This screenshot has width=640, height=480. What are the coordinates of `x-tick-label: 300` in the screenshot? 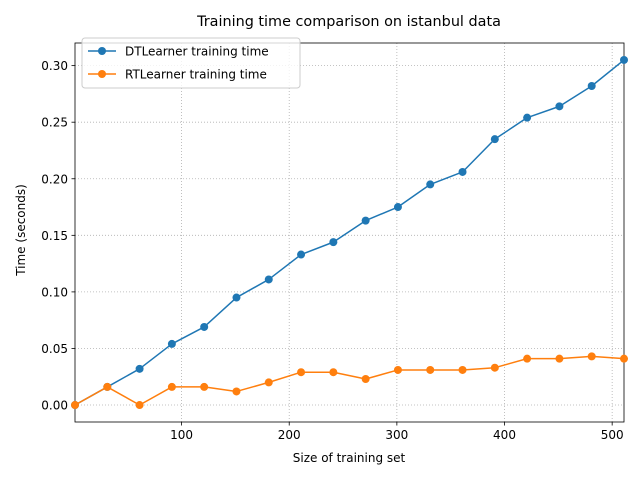 It's located at (396, 435).